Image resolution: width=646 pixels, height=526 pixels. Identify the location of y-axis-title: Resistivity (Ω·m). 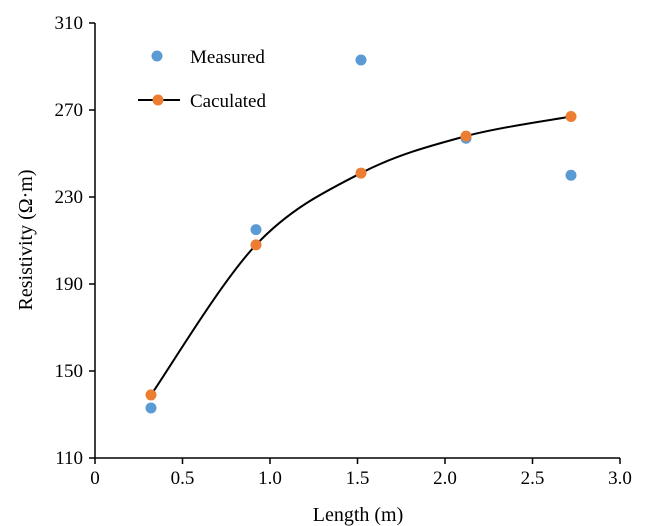
(26, 240).